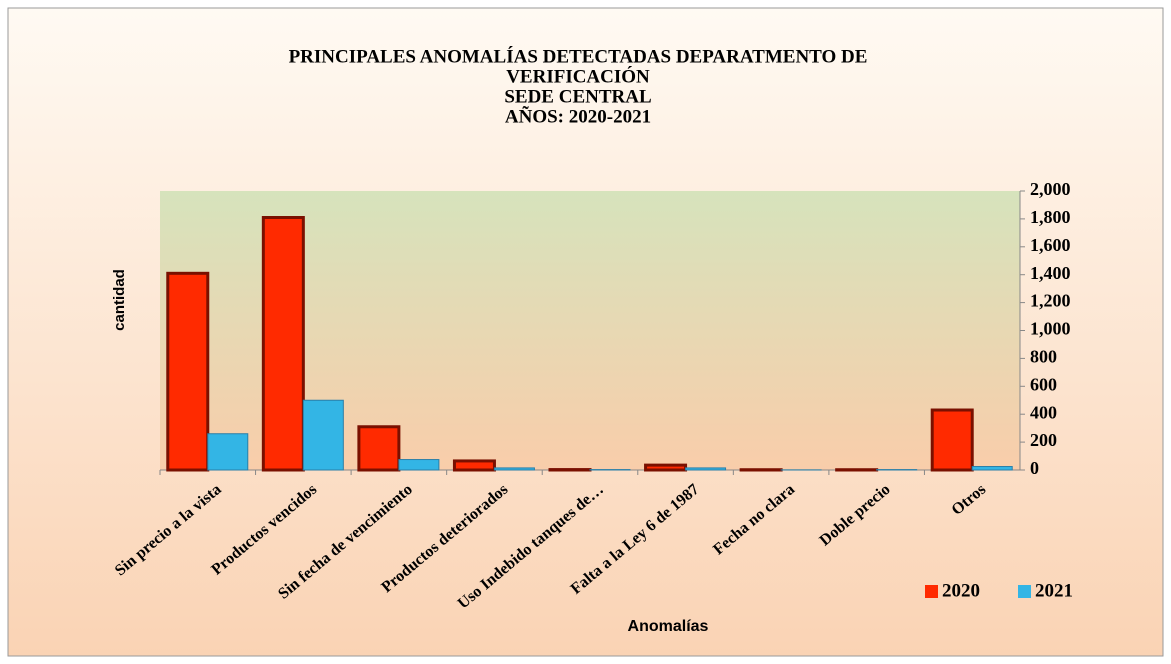  What do you see at coordinates (1050, 189) in the screenshot?
I see `y-tick-label: 2,000` at bounding box center [1050, 189].